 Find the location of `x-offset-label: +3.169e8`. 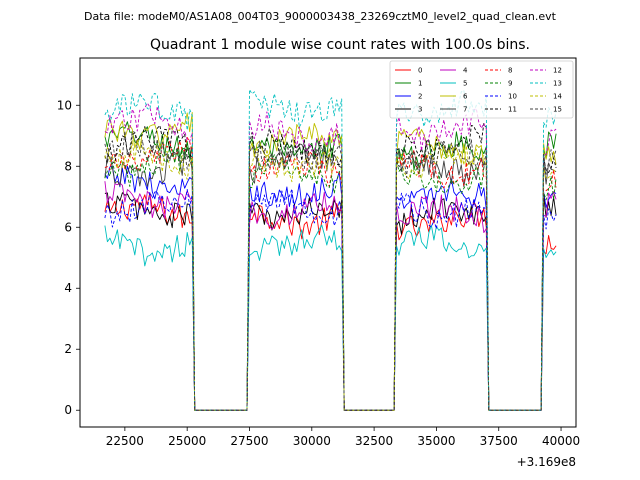

x-offset-label: +3.169e8 is located at coordinates (546, 462).